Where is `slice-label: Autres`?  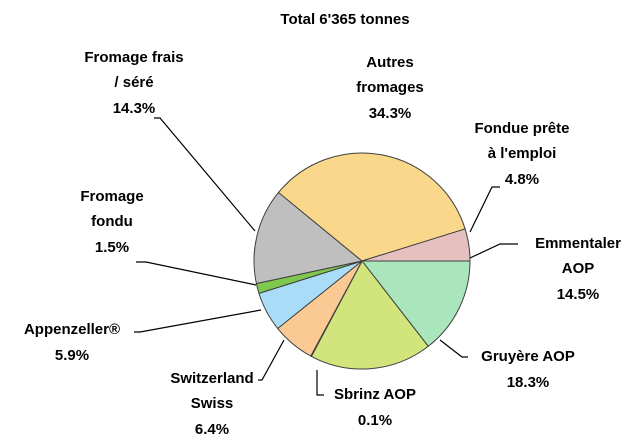 slice-label: Autres is located at coordinates (390, 62).